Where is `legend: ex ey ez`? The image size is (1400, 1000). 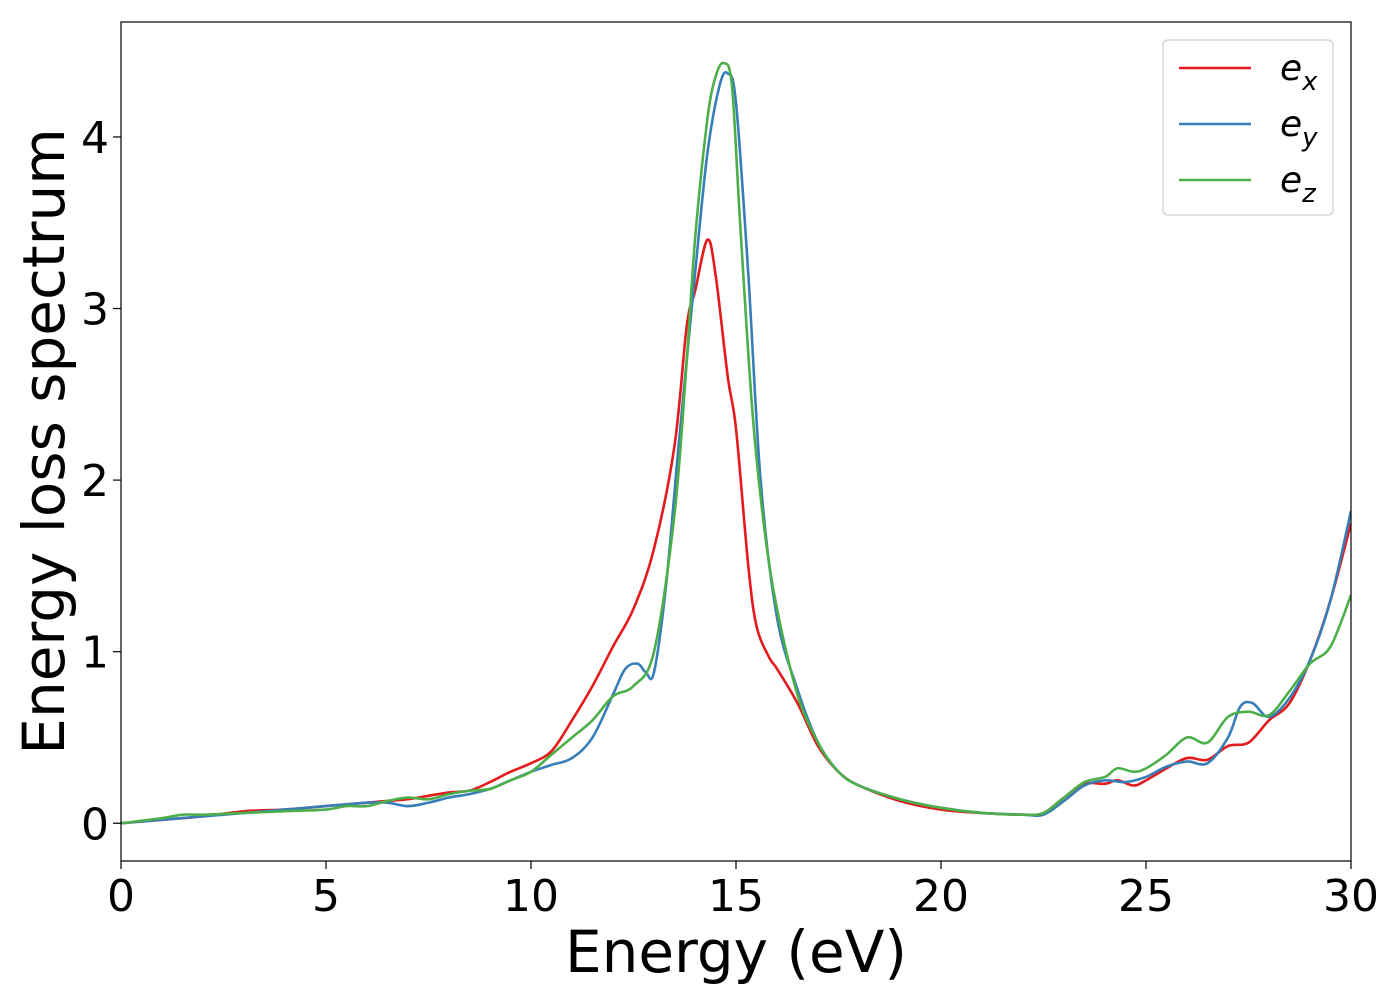 legend: ex ey ez is located at coordinates (1248, 127).